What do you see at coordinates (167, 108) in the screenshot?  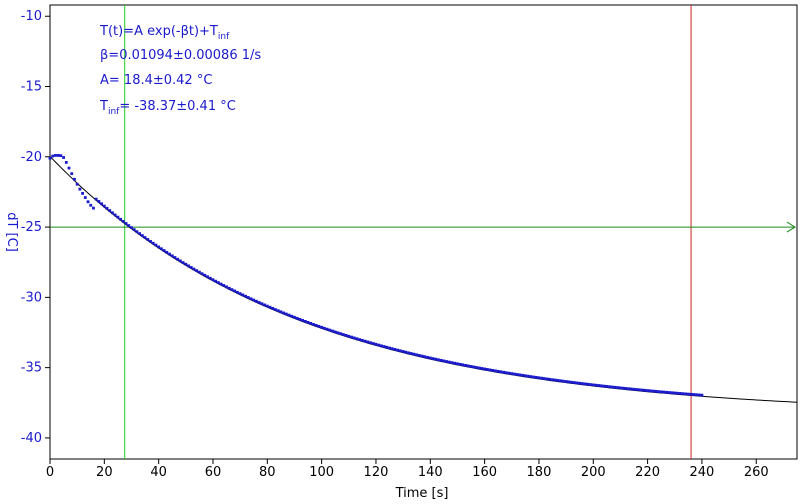 I see `annotation-tinf: Tinf= -38.37±0.41 °C` at bounding box center [167, 108].